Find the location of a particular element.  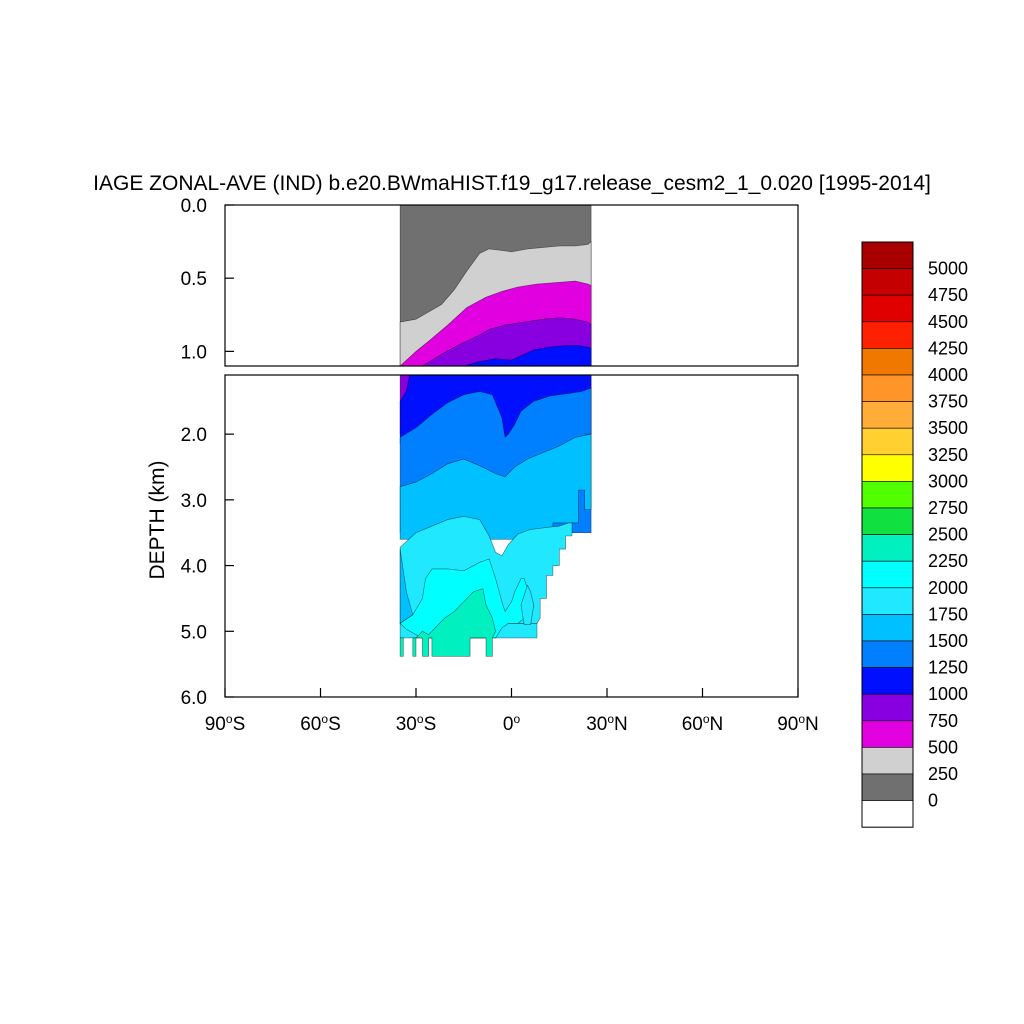

x-tick-label--60: 60oS is located at coordinates (320, 723).